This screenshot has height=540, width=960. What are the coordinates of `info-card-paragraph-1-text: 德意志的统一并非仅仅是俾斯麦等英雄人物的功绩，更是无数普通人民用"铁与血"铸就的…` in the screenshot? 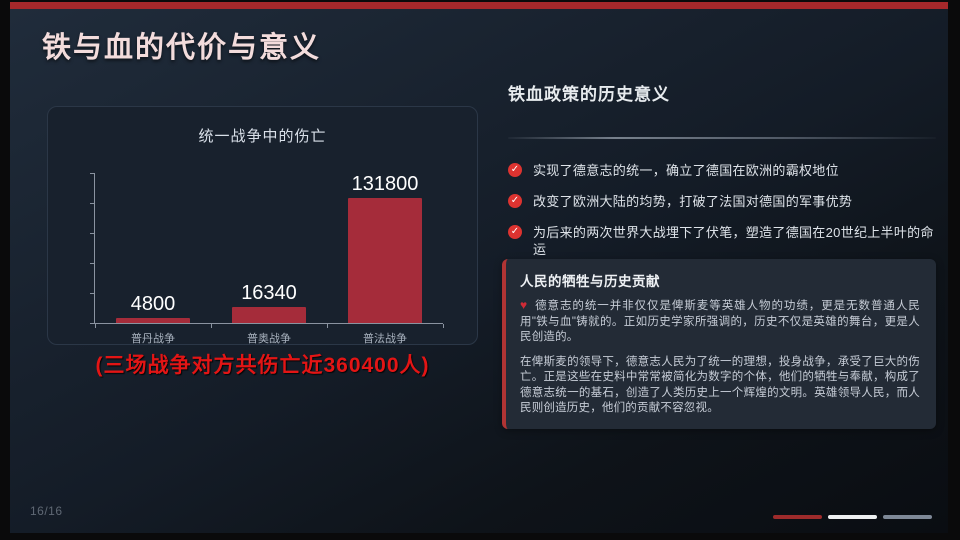 It's located at (720, 321).